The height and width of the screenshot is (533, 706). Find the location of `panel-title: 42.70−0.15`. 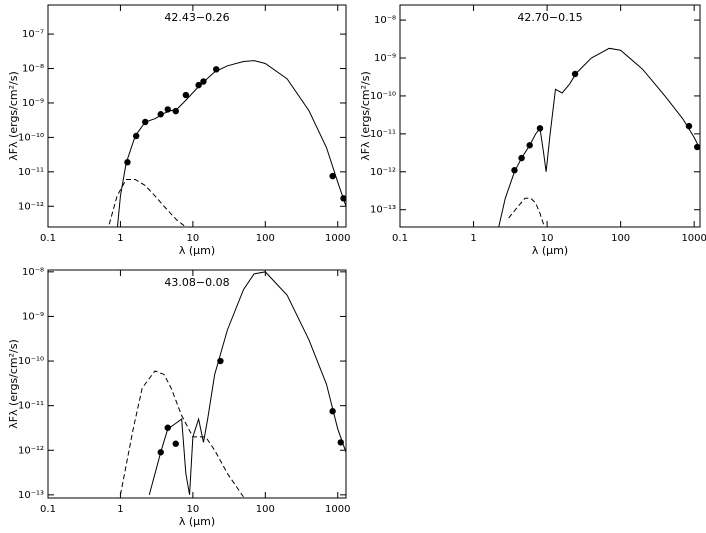

panel-title: 42.70−0.15 is located at coordinates (549, 17).